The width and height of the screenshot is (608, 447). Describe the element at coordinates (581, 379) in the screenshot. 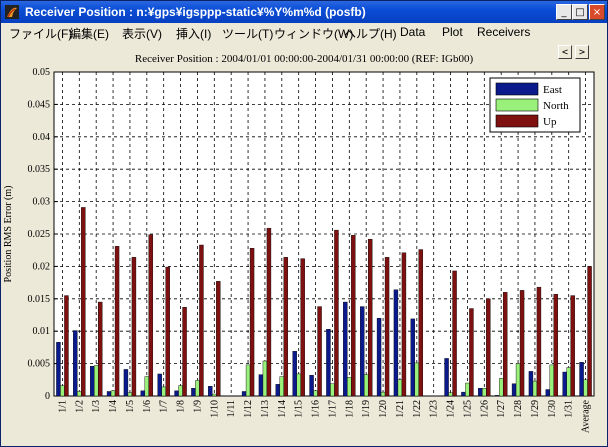

I see `bar-east-Average` at that location.